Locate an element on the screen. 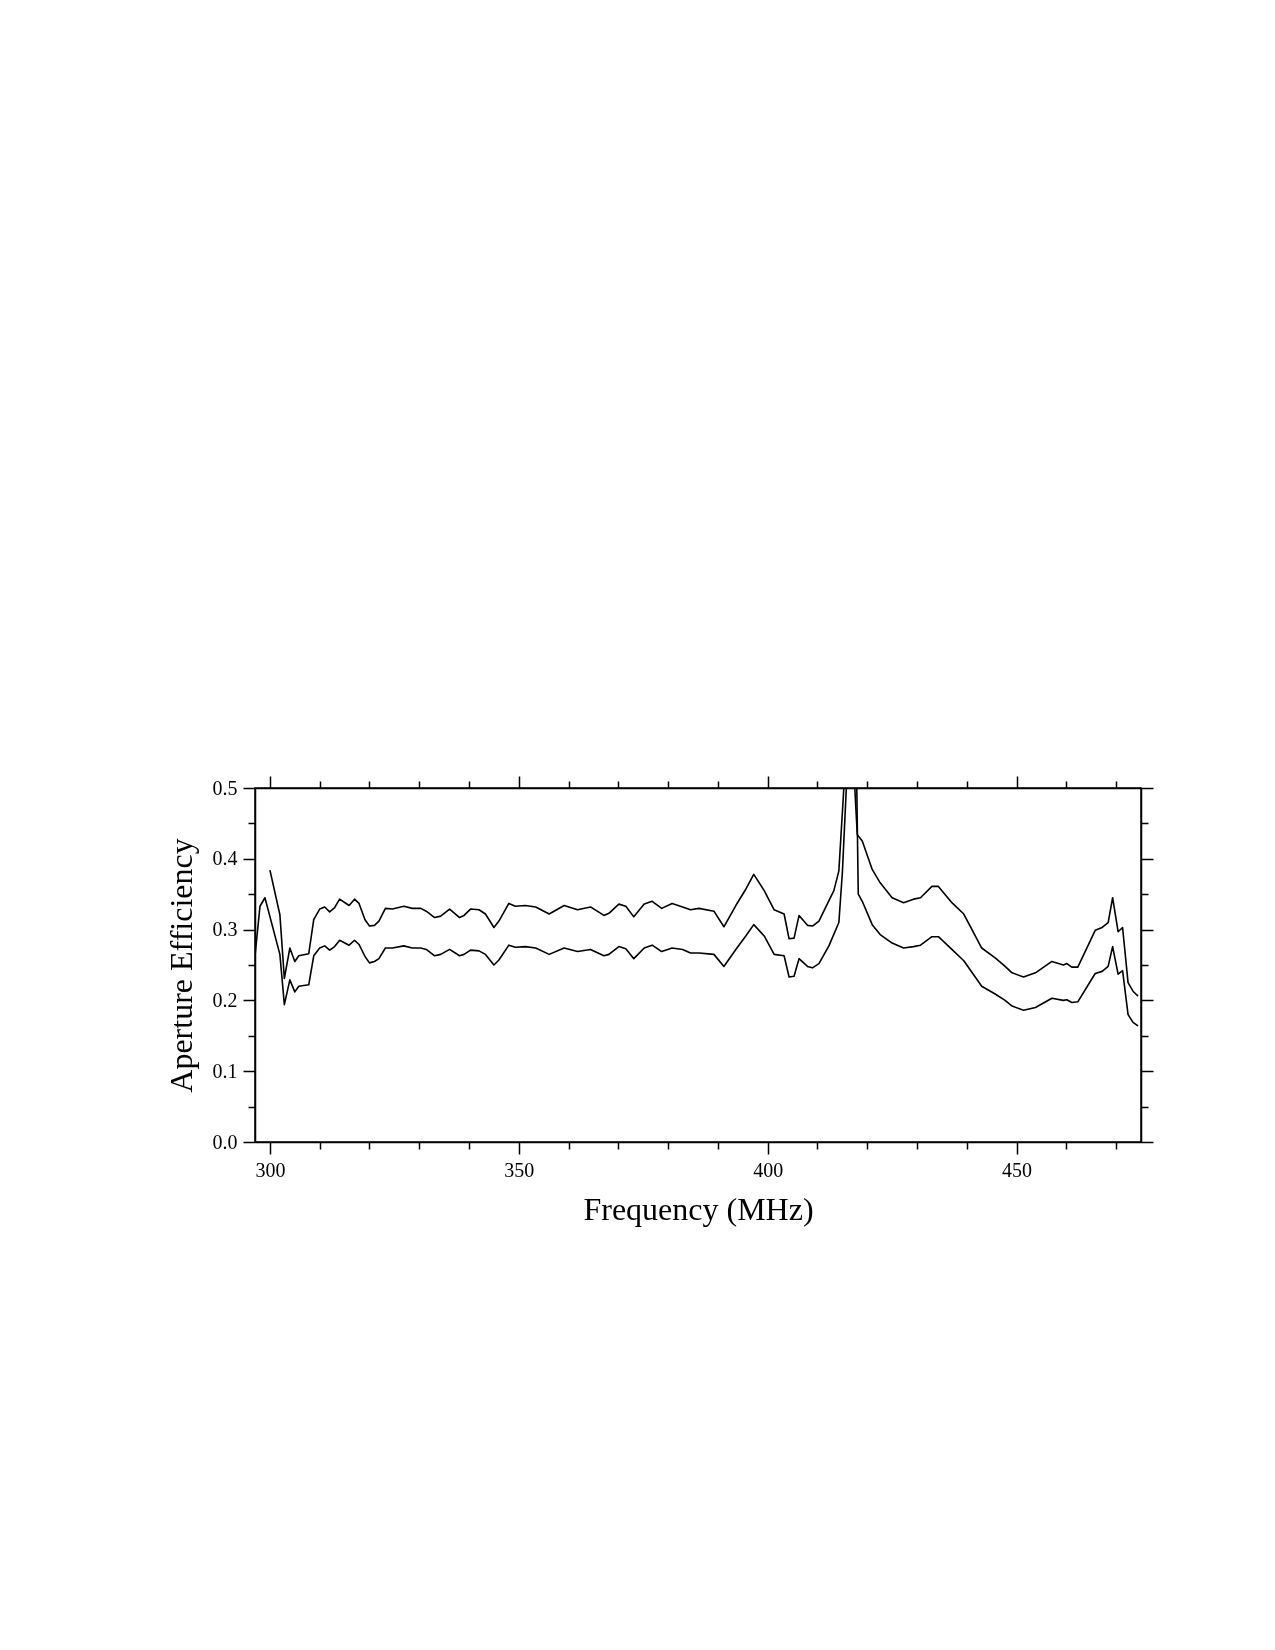 The width and height of the screenshot is (1275, 1650). x-tick-label: 400 is located at coordinates (768, 1169).